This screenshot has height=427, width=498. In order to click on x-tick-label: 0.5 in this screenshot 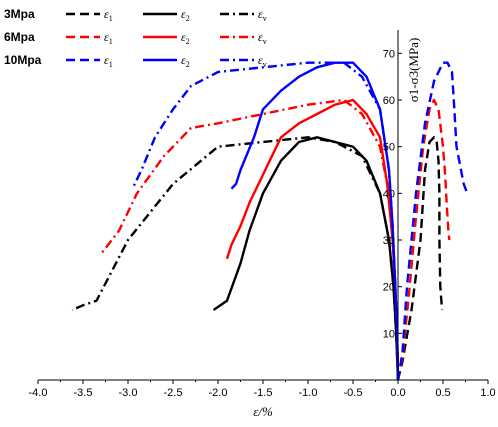, I will do `click(442, 393)`.